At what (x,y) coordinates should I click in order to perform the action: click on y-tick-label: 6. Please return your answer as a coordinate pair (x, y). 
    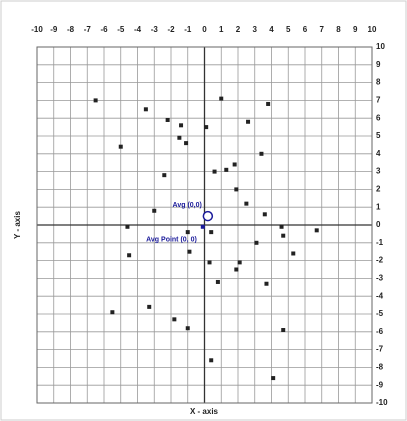
    Looking at the image, I should click on (378, 117).